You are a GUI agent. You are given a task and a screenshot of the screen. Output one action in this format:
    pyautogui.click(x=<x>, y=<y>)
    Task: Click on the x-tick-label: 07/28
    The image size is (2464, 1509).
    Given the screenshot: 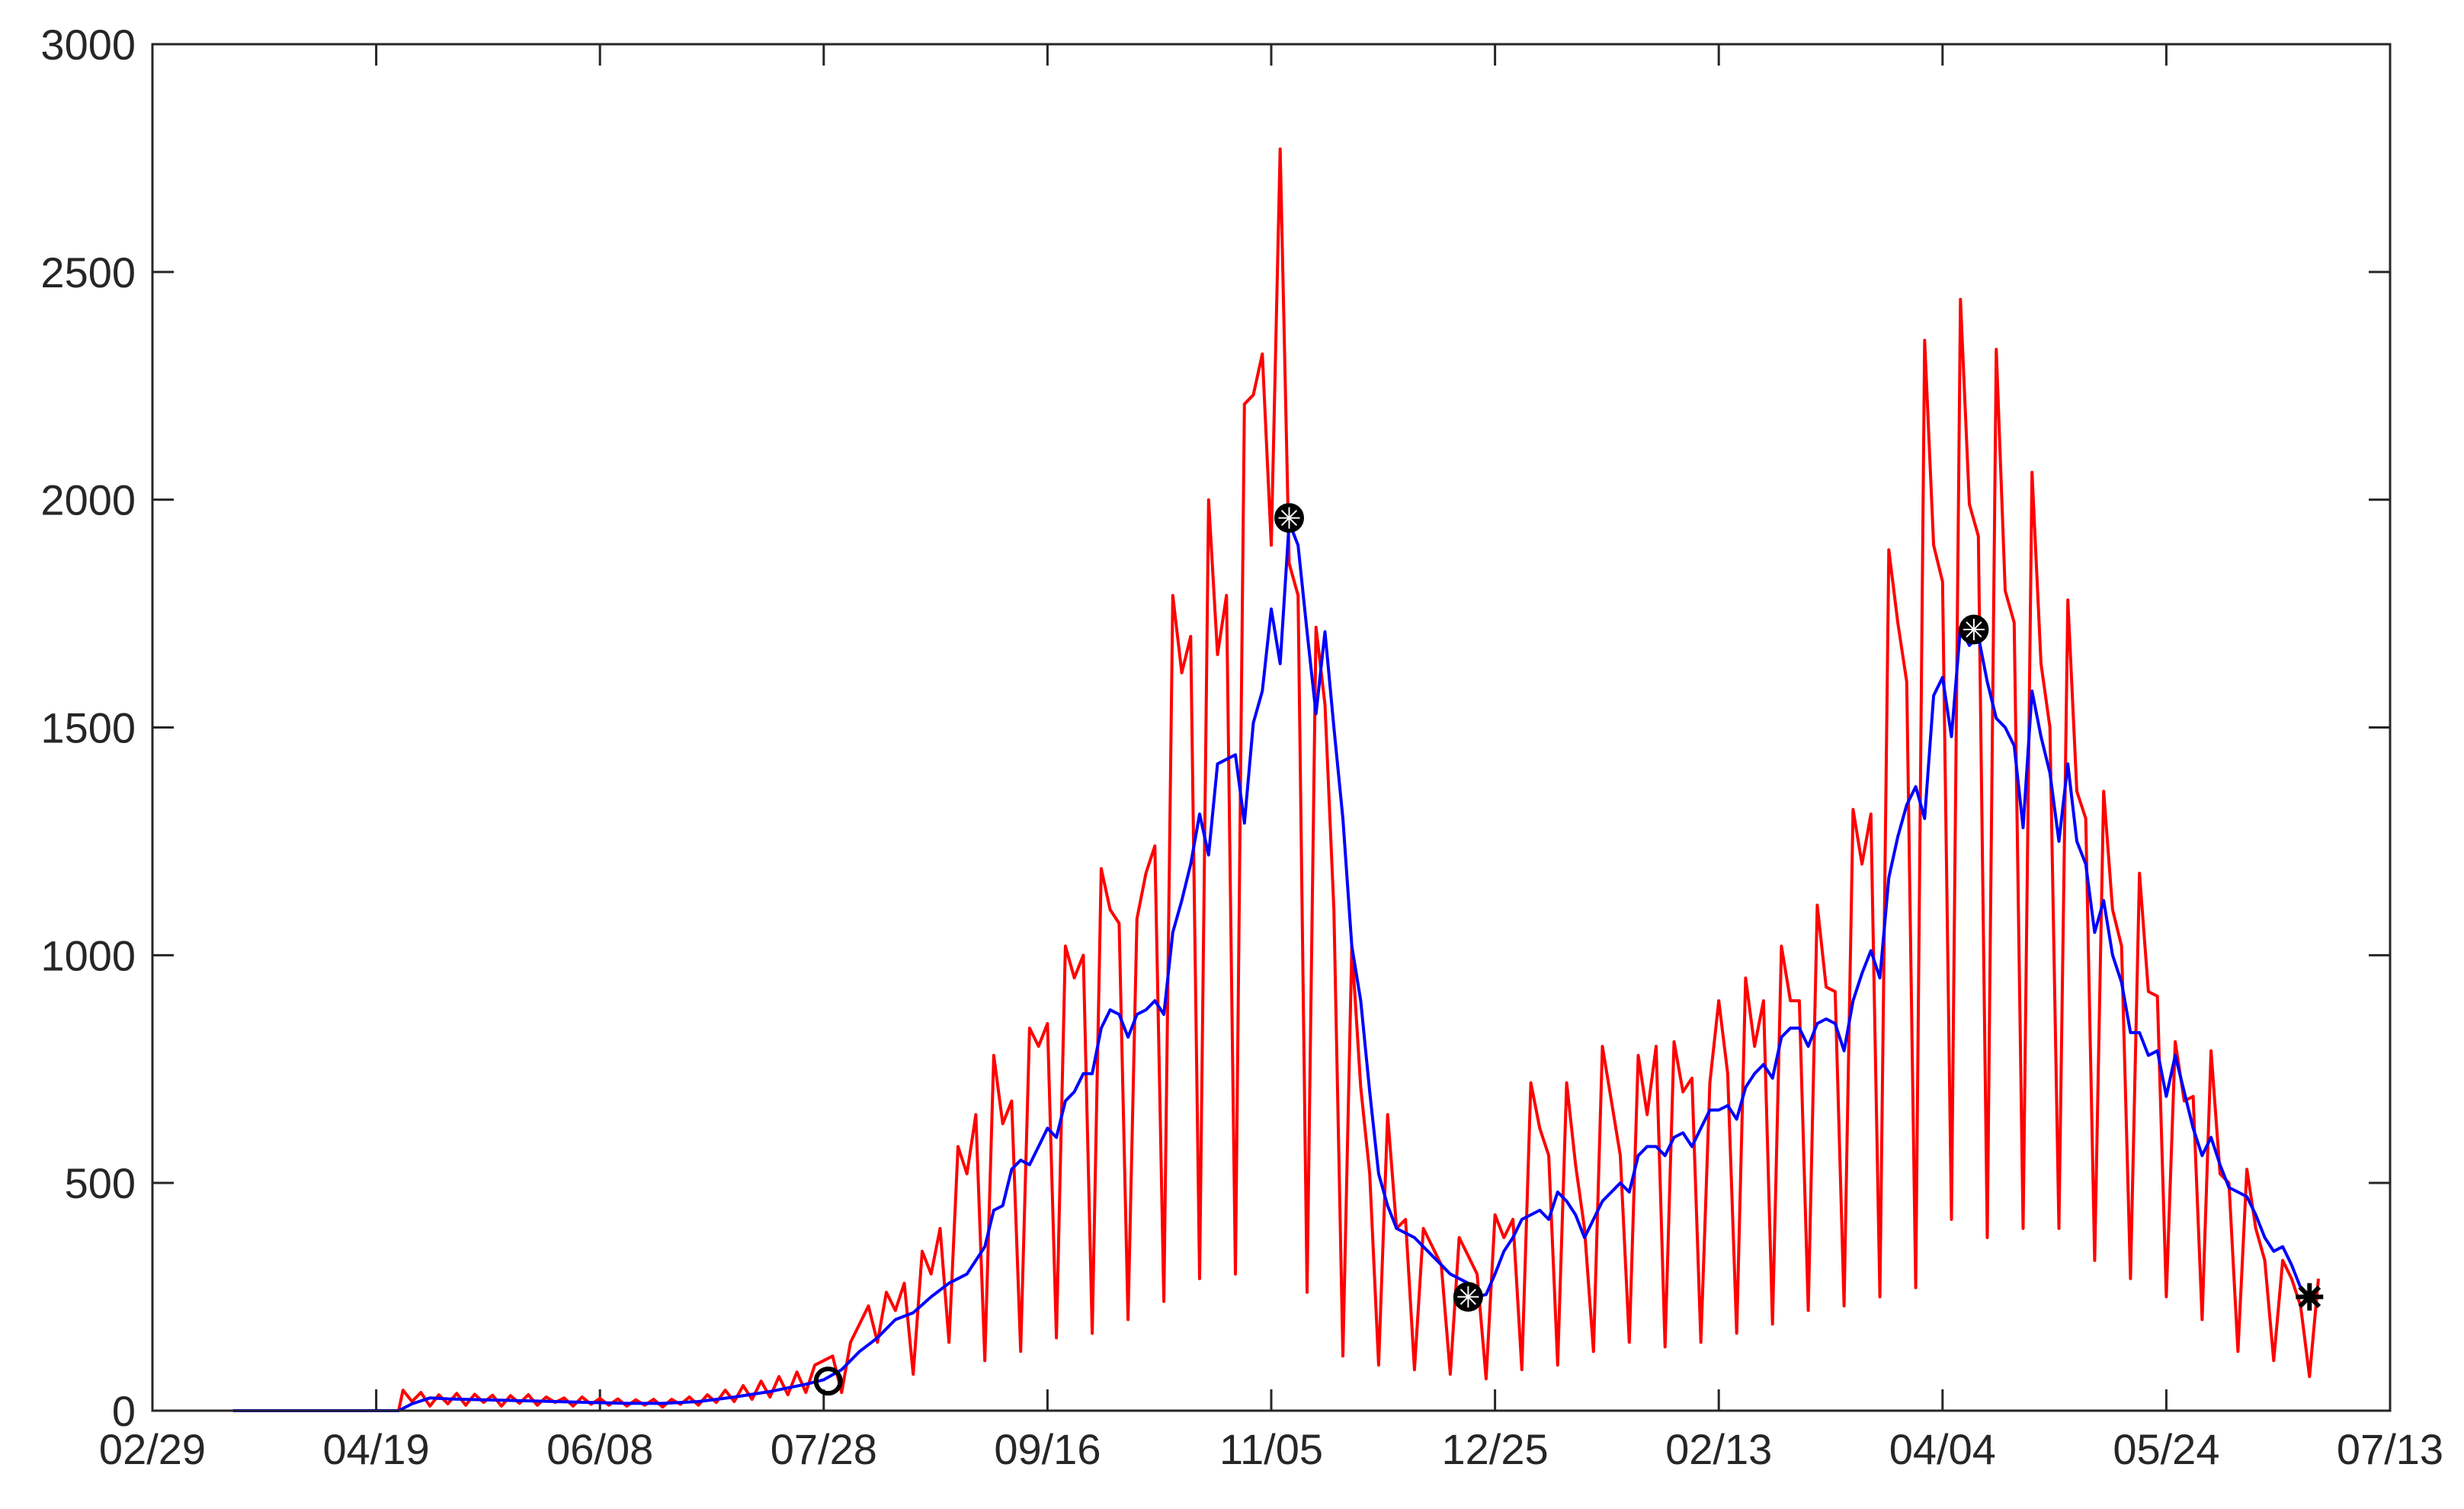 What is the action you would take?
    pyautogui.click(x=824, y=1449)
    